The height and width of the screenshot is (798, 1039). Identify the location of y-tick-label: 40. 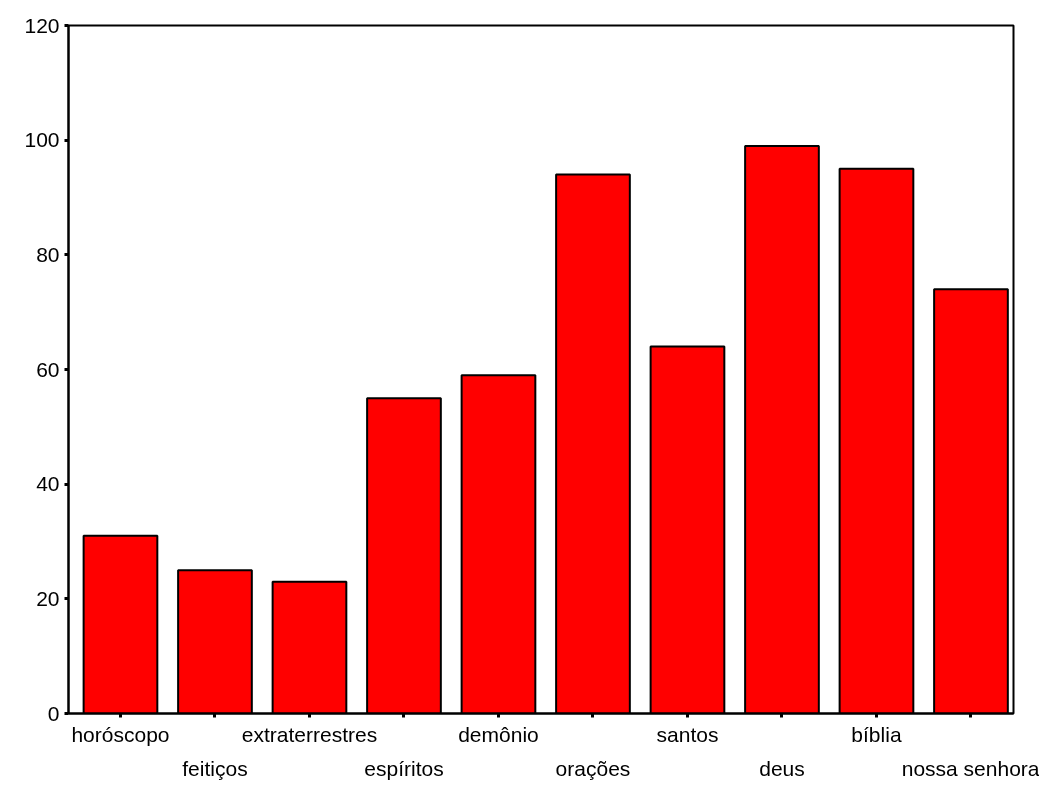
(48, 484).